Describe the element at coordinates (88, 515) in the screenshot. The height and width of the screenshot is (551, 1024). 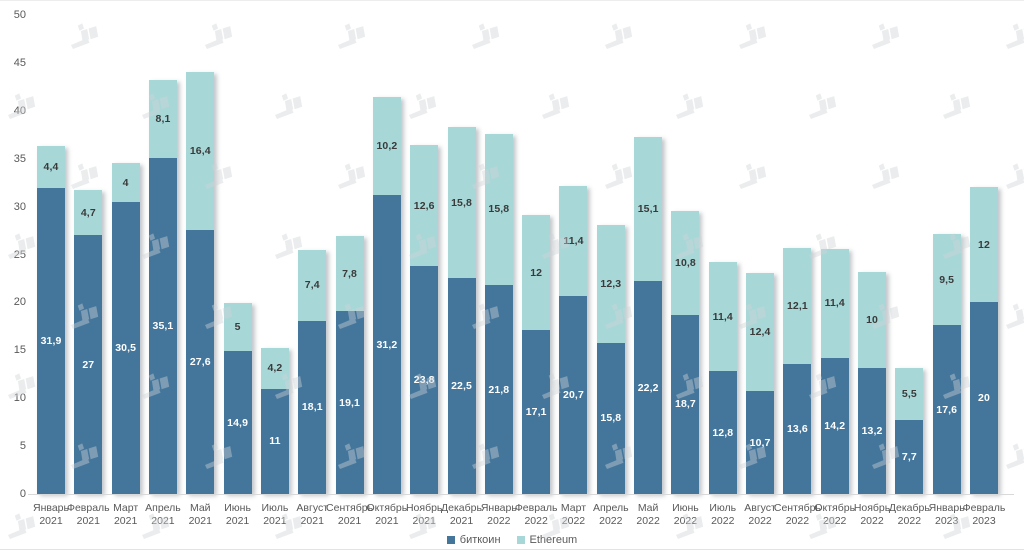
I see `x-axis-category-label: Февраль 2021` at that location.